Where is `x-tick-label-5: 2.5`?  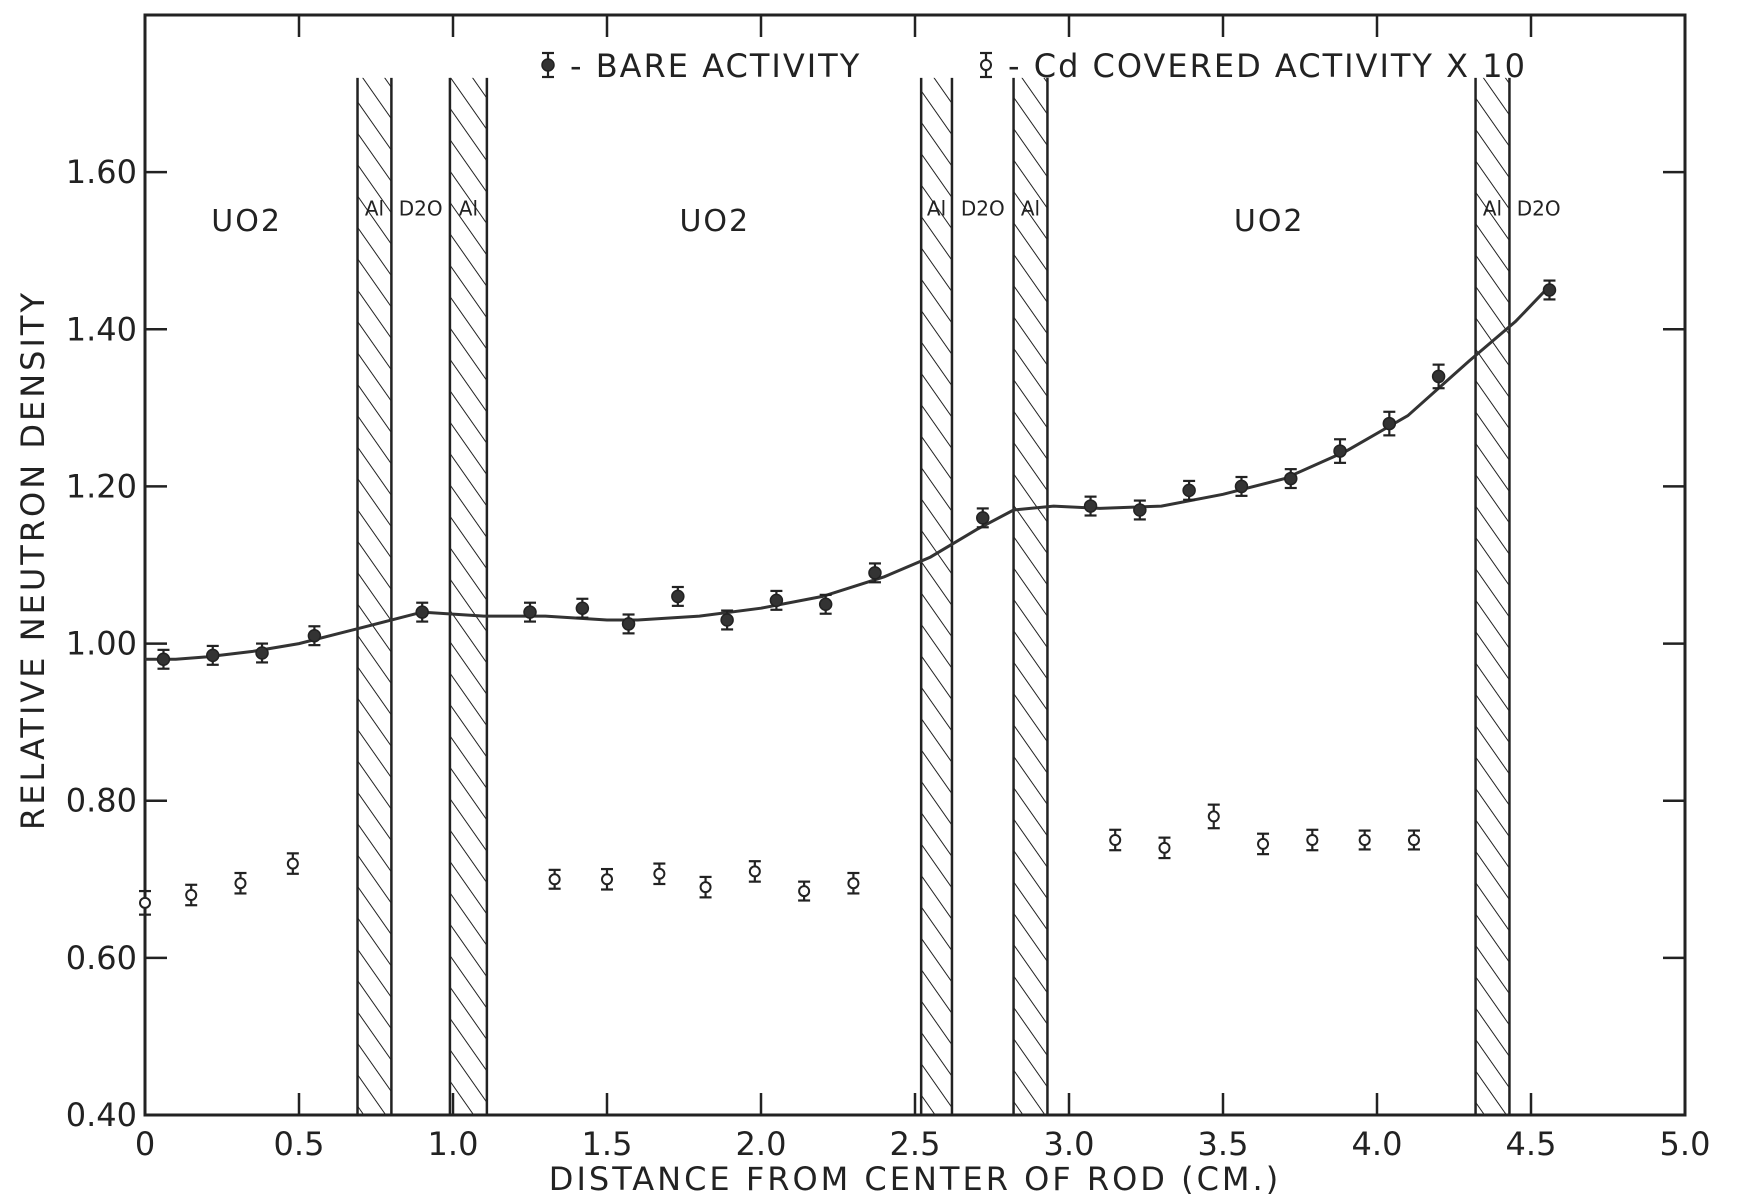
x-tick-label-5: 2.5 is located at coordinates (915, 1144).